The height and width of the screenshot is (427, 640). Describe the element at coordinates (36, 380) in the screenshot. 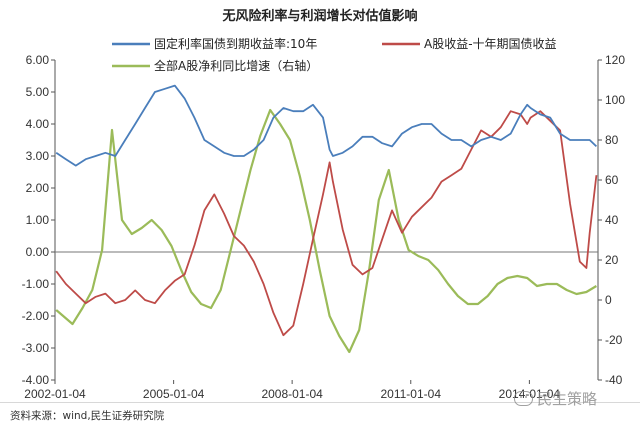

I see `left-tick-label: -4.00` at that location.